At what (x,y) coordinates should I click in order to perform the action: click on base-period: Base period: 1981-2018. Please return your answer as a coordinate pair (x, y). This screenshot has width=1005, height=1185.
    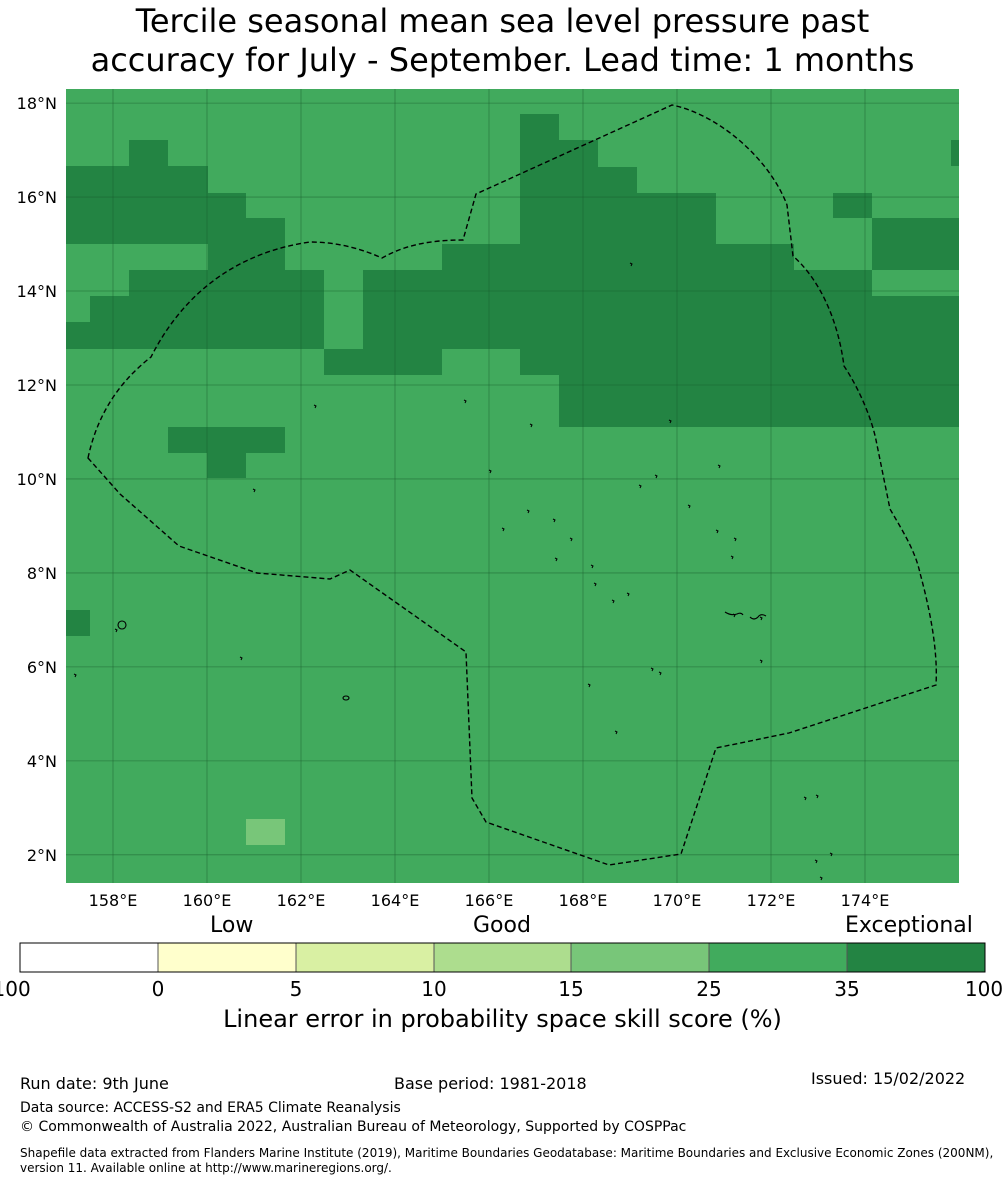
    Looking at the image, I should click on (490, 1083).